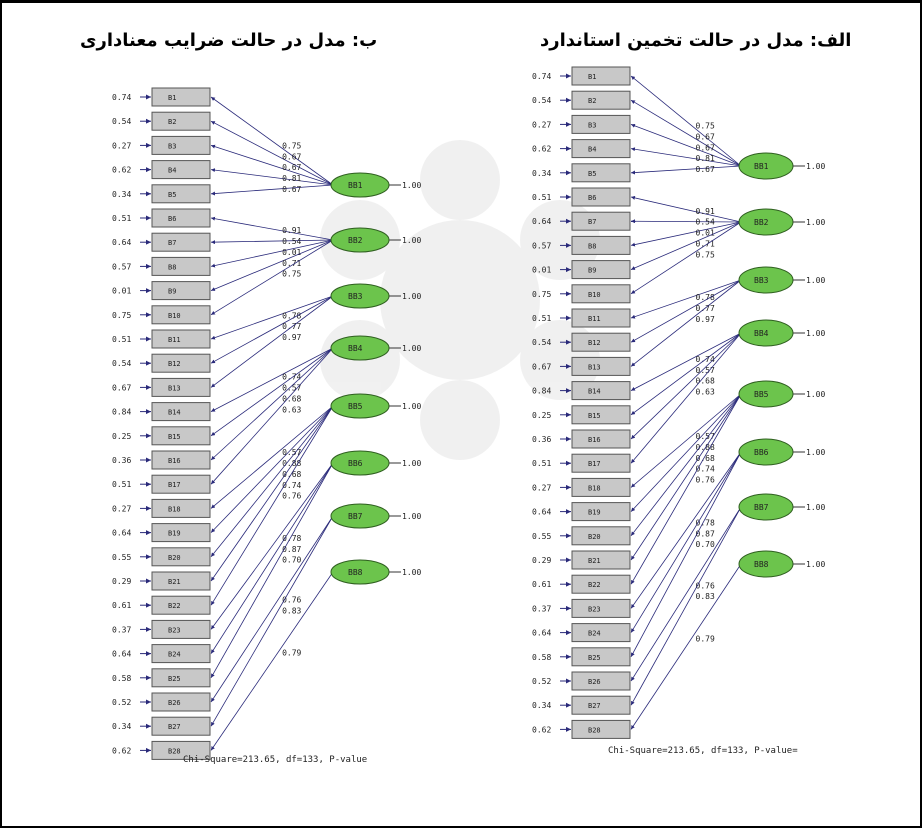 The height and width of the screenshot is (828, 922). I want to click on indicator-label: B19, so click(594, 513).